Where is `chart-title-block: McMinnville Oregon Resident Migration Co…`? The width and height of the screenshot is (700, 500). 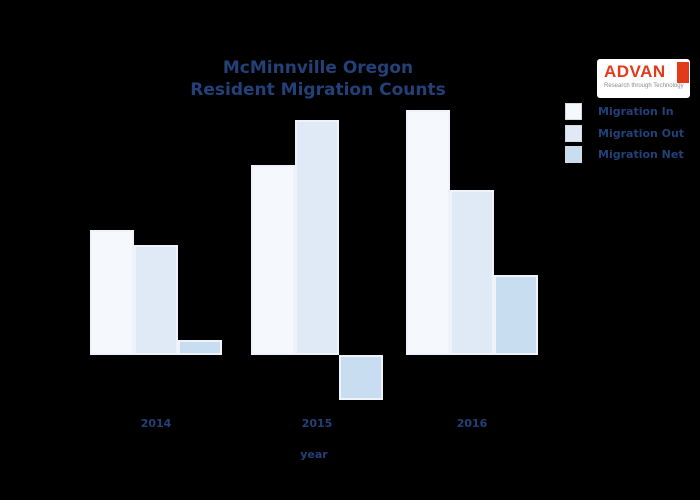
chart-title-block: McMinnville Oregon Resident Migration Co… is located at coordinates (318, 79).